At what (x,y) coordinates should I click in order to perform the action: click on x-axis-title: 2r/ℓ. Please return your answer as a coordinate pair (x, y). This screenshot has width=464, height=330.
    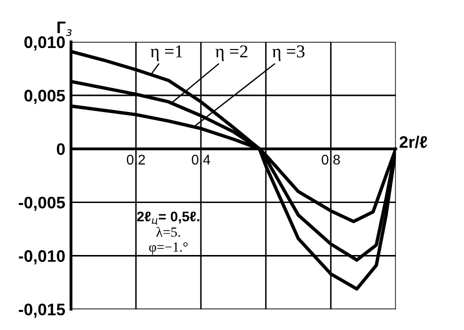
    Looking at the image, I should click on (413, 142).